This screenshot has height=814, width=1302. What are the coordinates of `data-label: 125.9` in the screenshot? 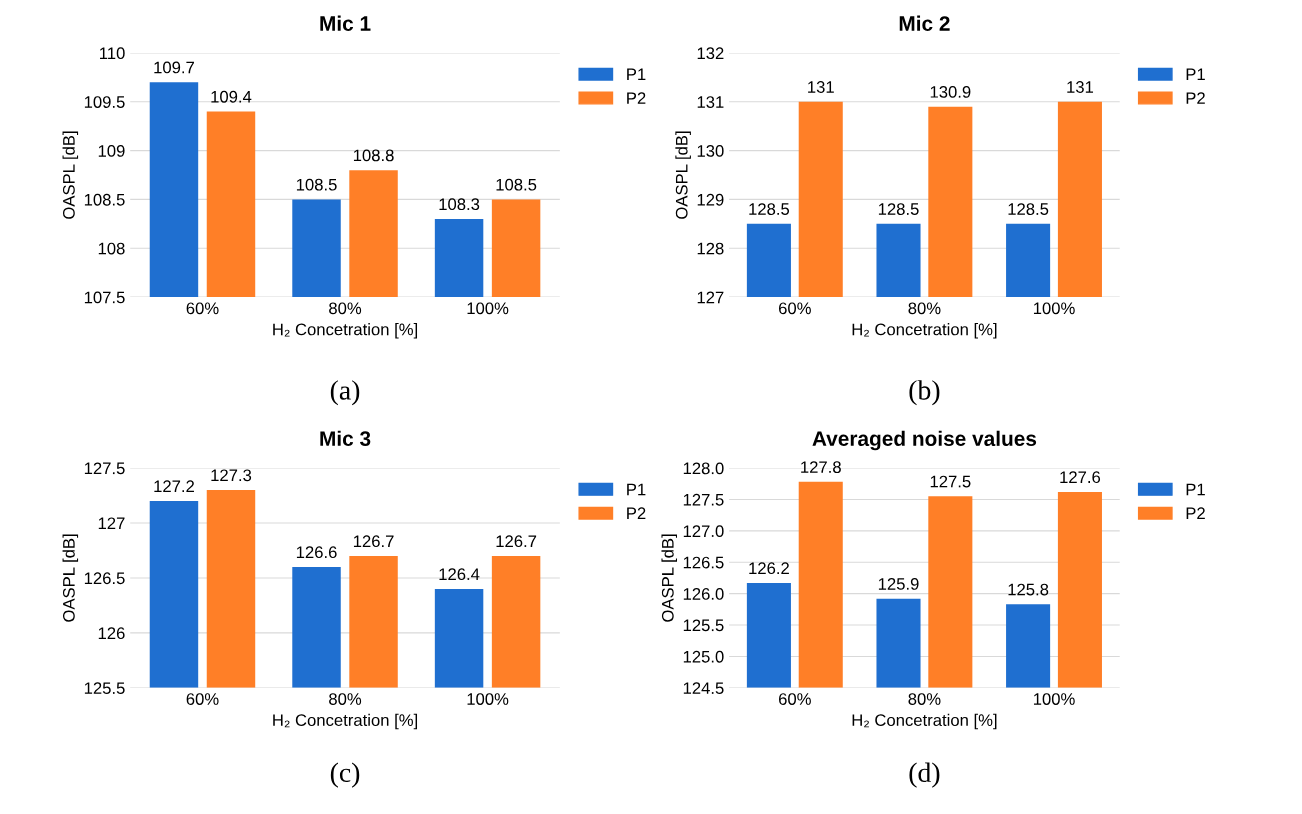 It's located at (898, 584).